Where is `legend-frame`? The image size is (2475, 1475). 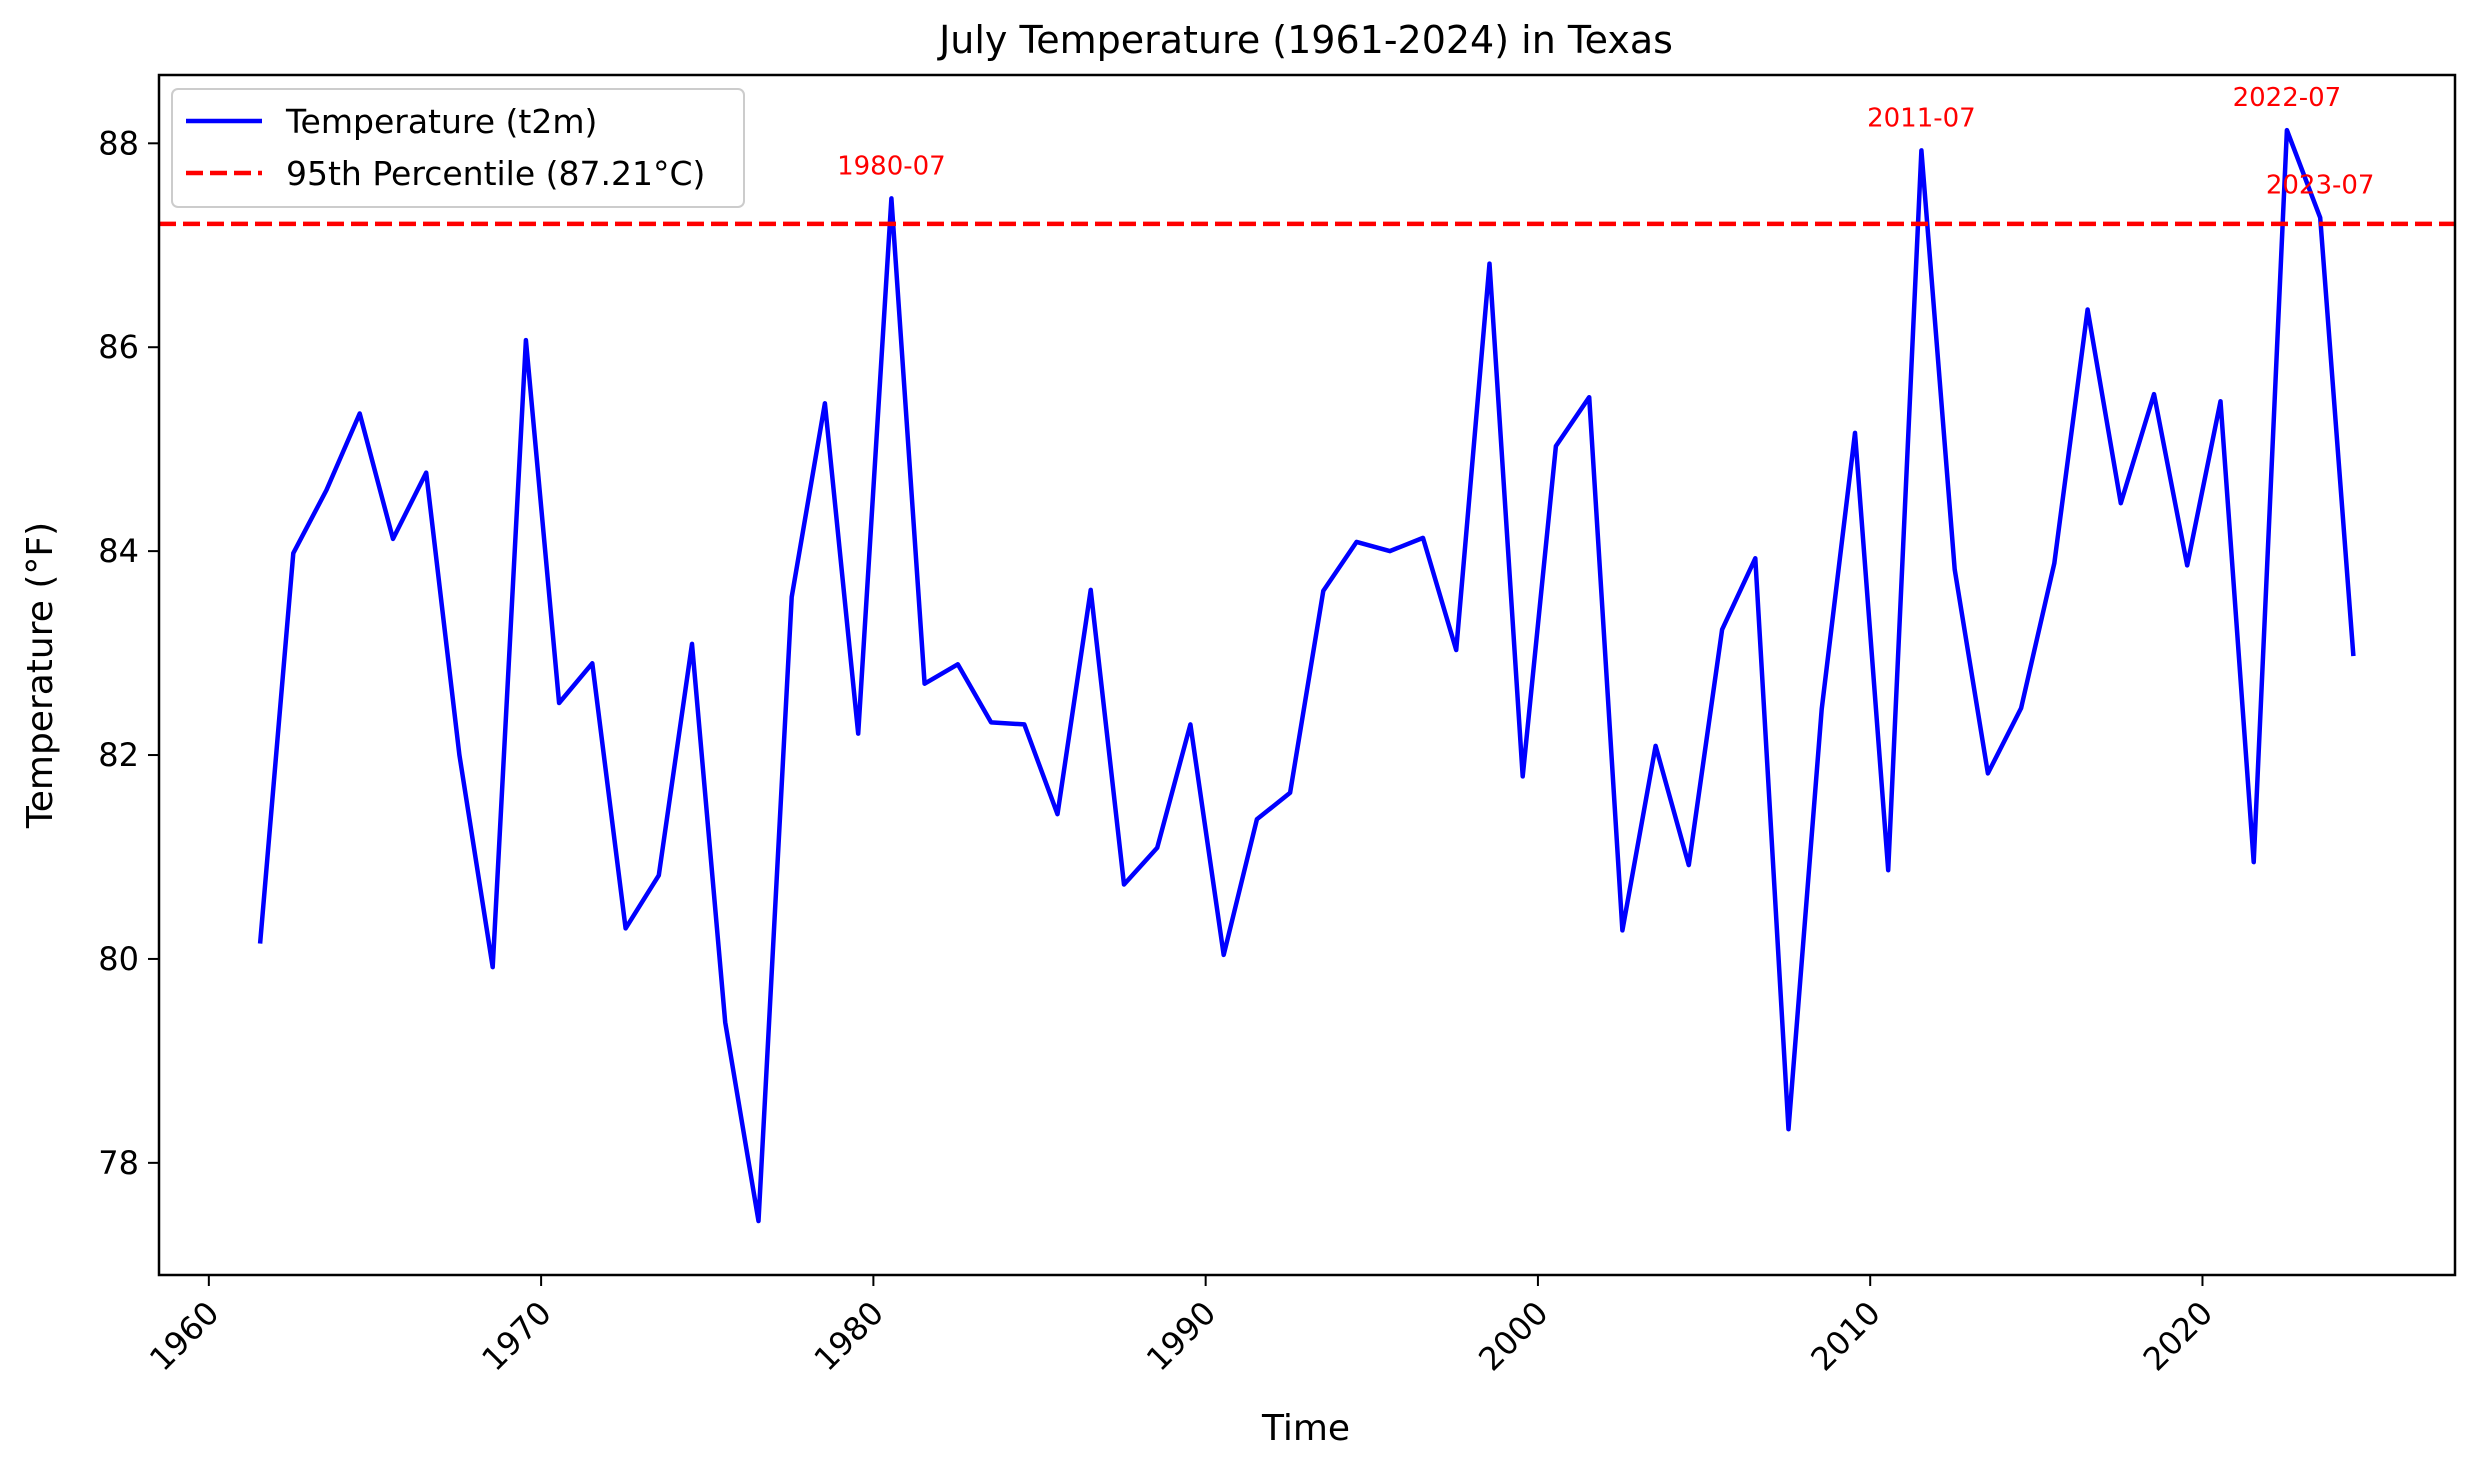
legend-frame is located at coordinates (458, 148).